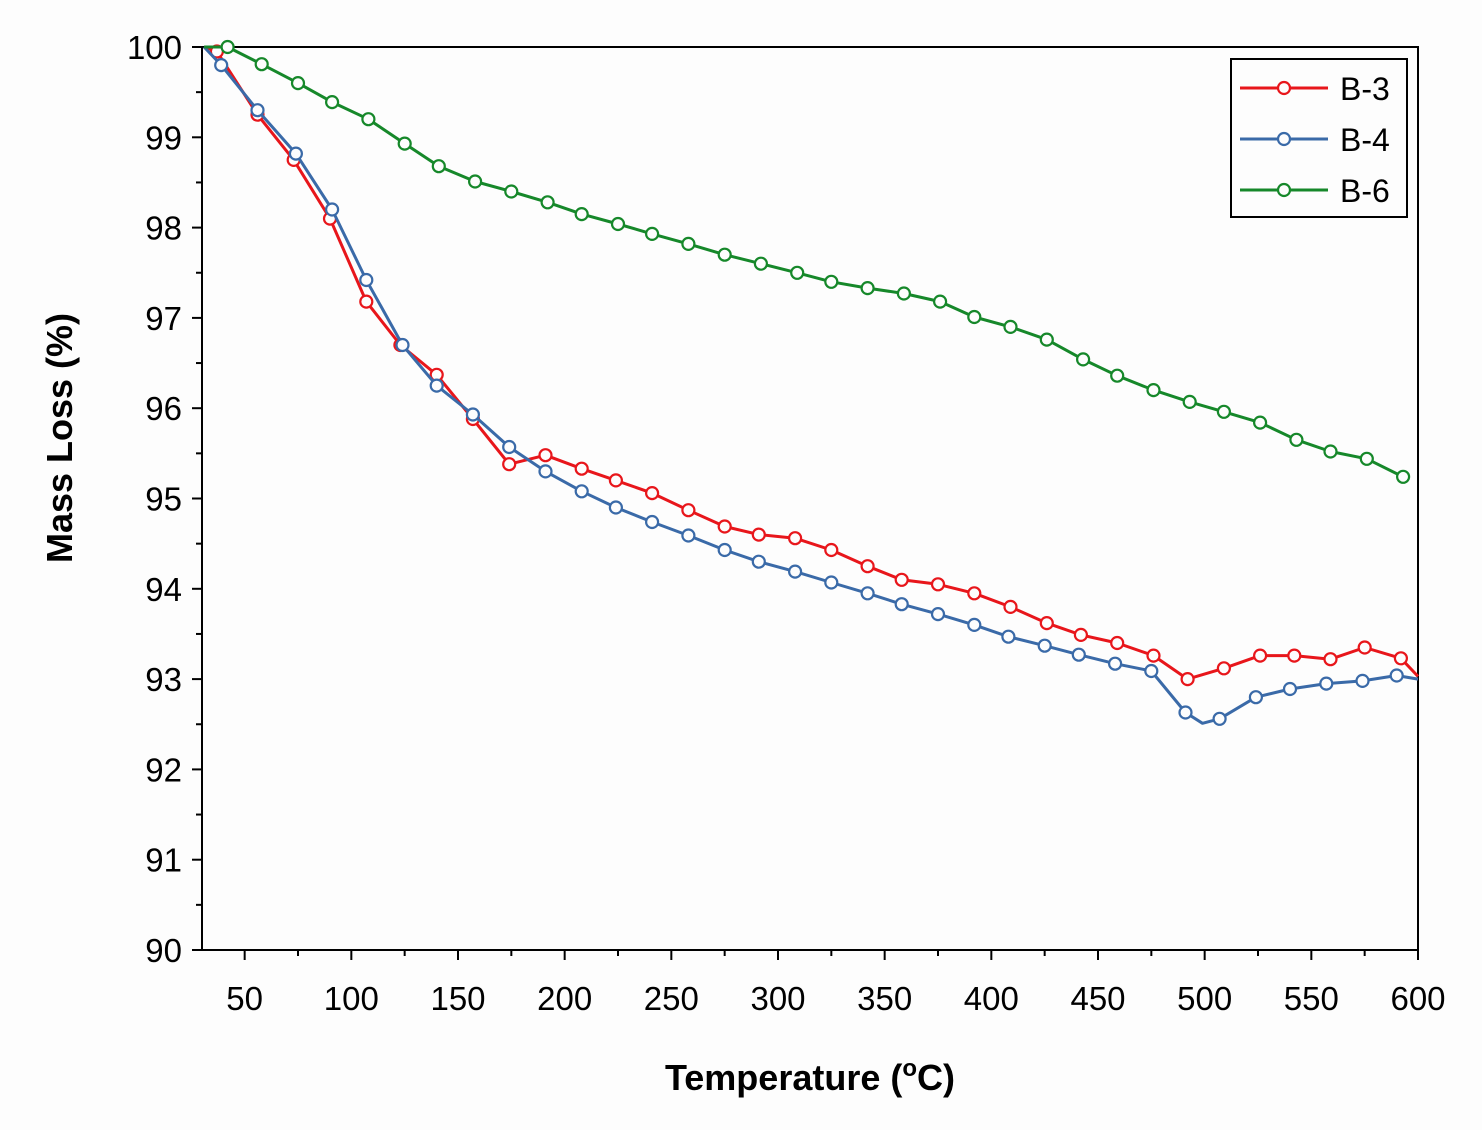  I want to click on y-tick-label: 91, so click(163, 860).